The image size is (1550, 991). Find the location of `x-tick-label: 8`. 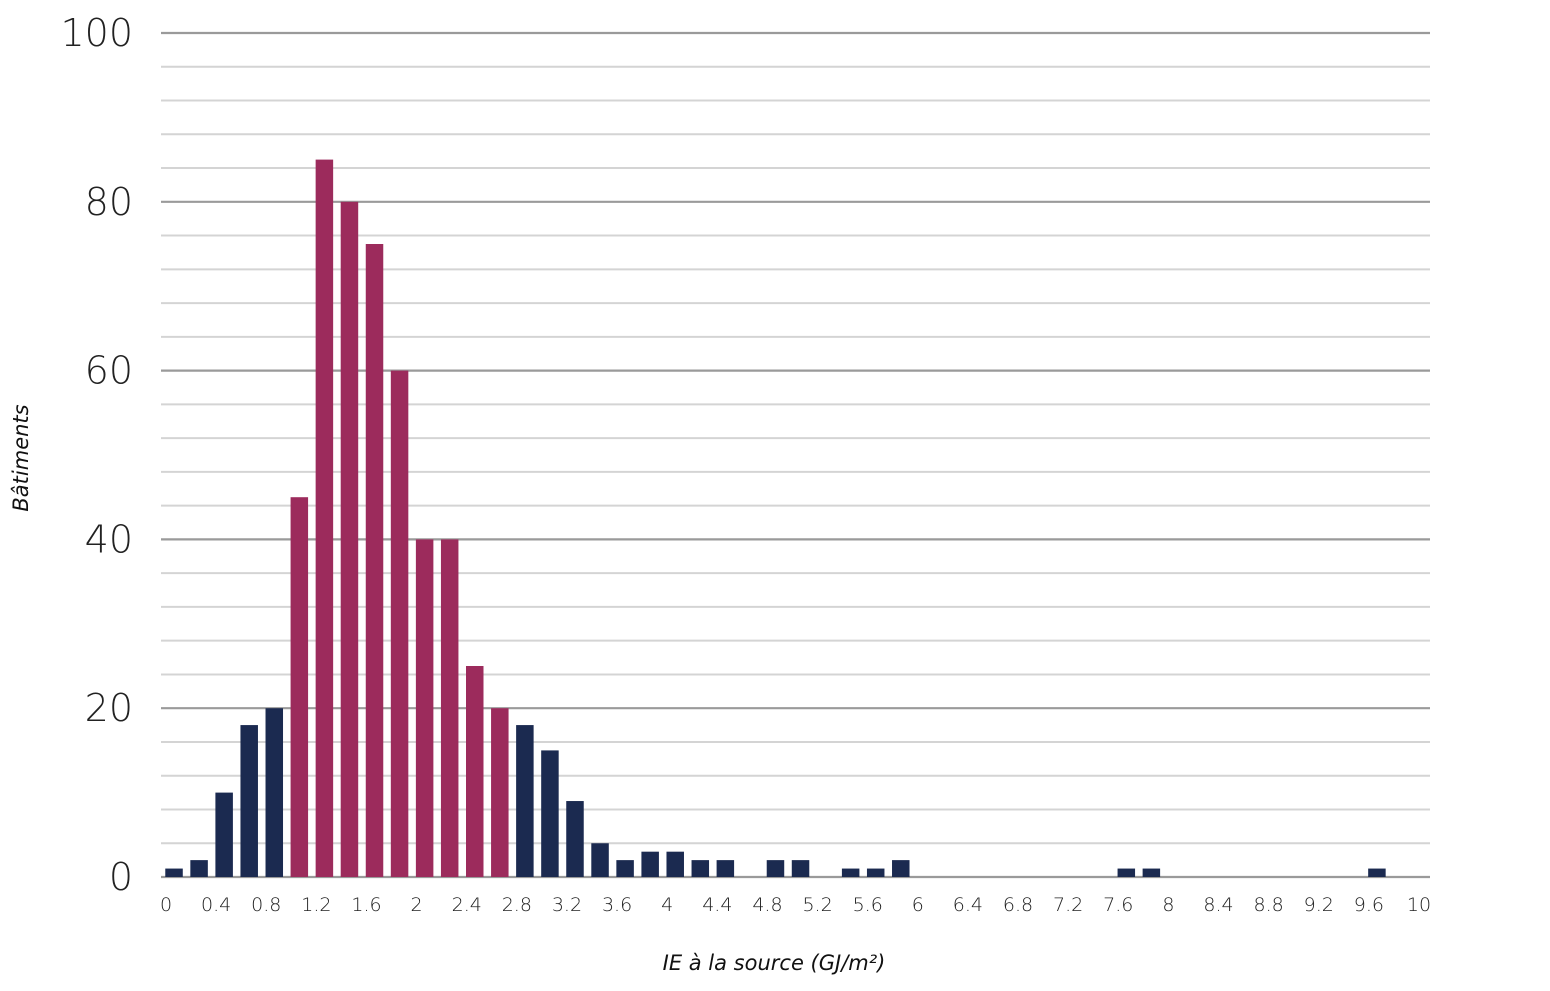

x-tick-label: 8 is located at coordinates (1168, 905).